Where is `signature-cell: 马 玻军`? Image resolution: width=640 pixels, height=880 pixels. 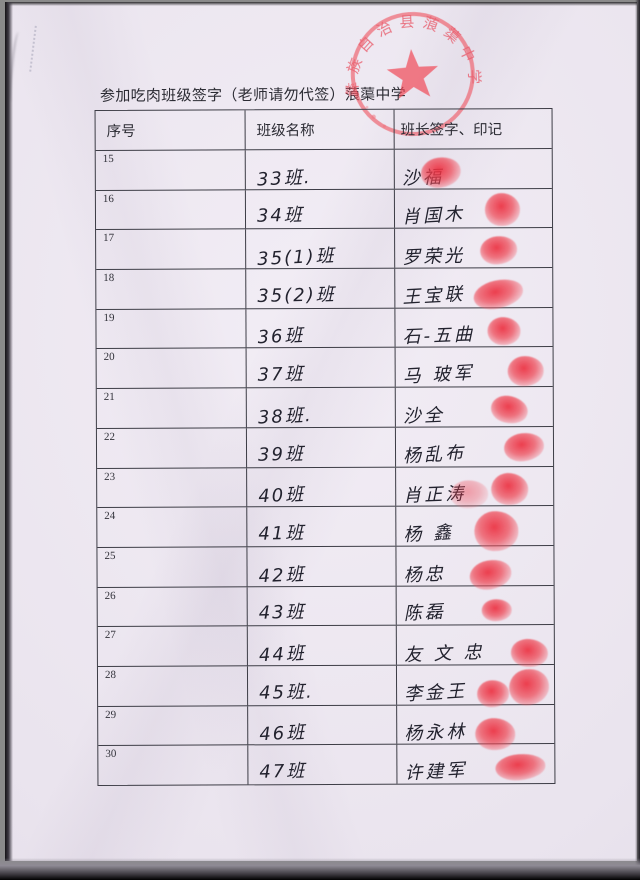
signature-cell: 马 玻军 is located at coordinates (474, 367).